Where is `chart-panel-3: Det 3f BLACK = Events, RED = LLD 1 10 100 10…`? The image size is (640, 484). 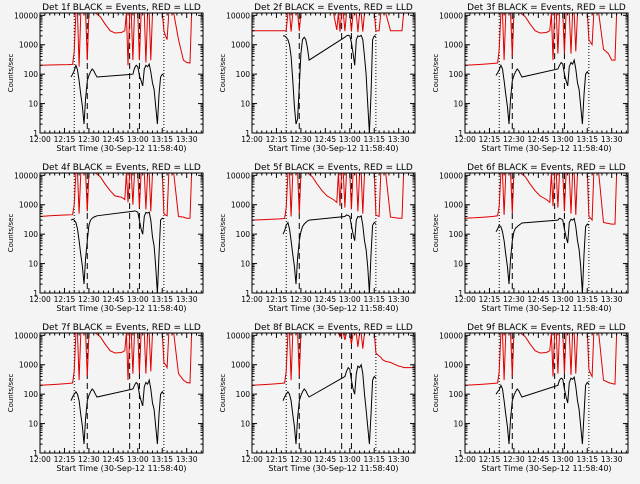
chart-panel-3: Det 3f BLACK = Events, RED = LLD 1 10 100 10… is located at coordinates (530, 78).